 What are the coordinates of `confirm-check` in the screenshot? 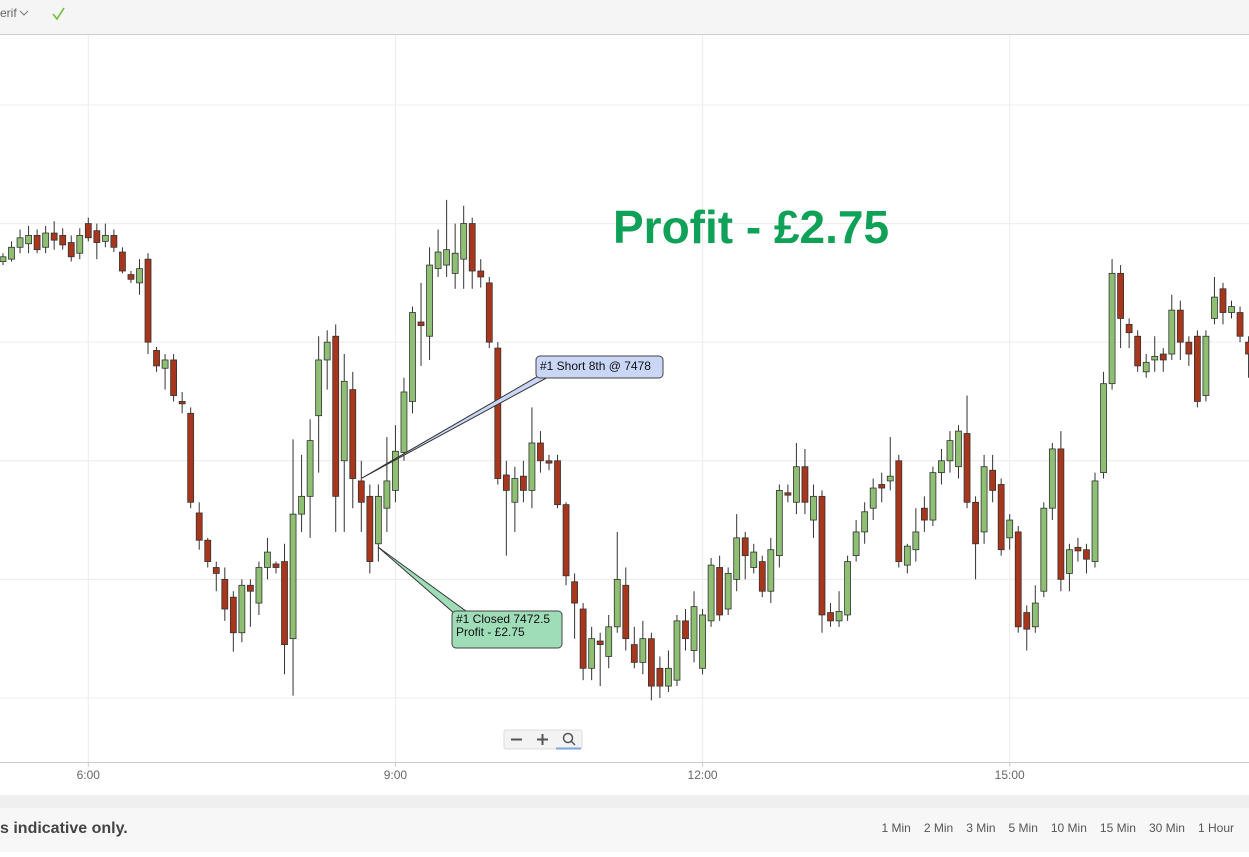 It's located at (58, 14).